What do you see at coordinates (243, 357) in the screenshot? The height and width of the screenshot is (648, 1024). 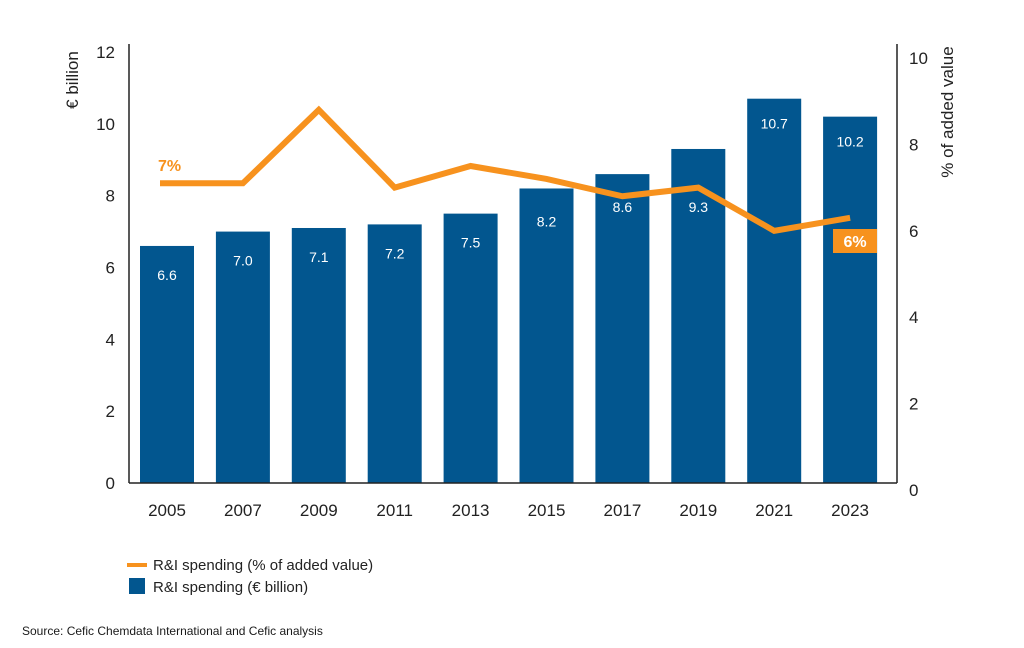 I see `bar-2007` at bounding box center [243, 357].